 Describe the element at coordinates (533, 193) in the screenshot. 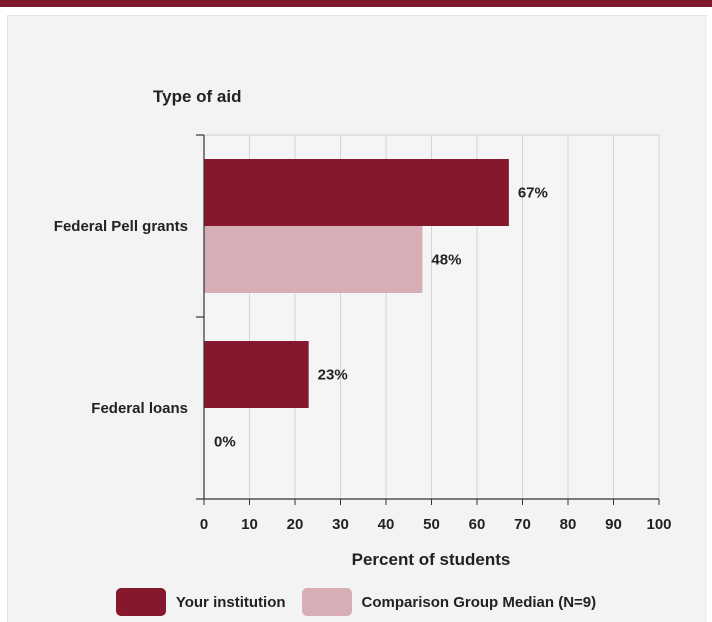

I see `data-label-0-0: 67%` at that location.